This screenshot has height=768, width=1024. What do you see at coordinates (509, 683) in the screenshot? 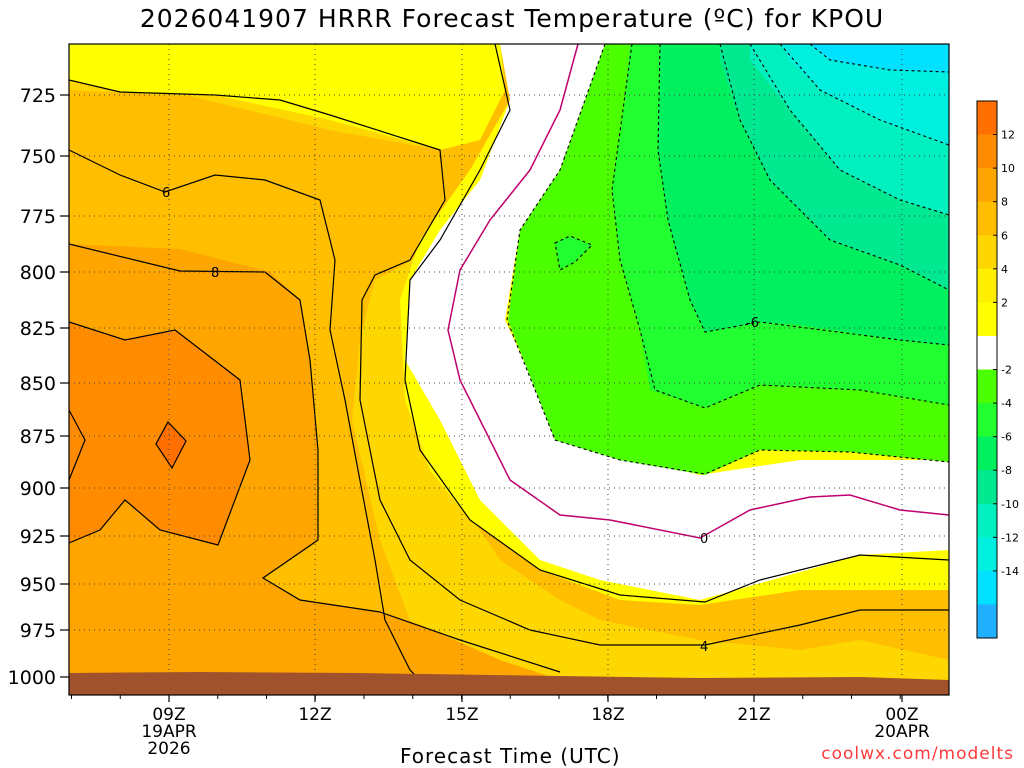
I see `ground` at bounding box center [509, 683].